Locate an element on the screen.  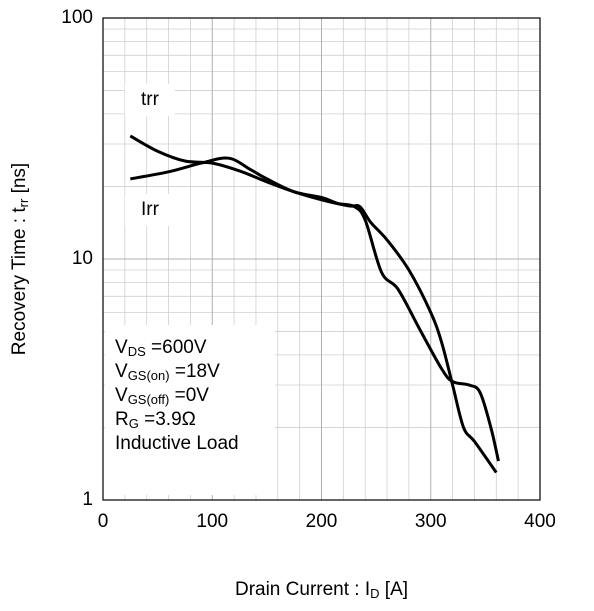
x-axis-label-text: Drain Current : I is located at coordinates (302, 589).